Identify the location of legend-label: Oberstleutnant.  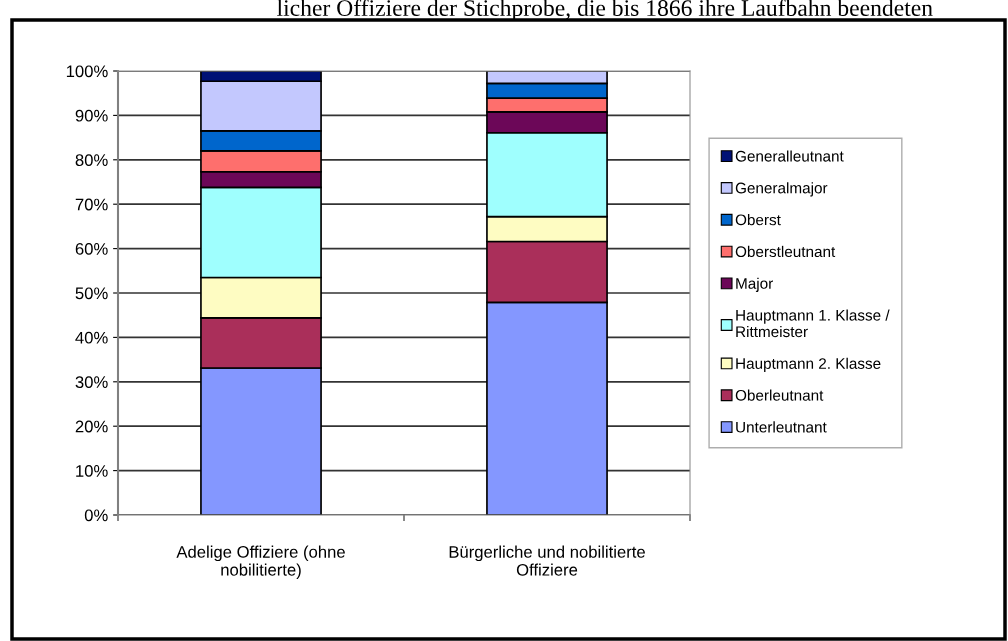
(785, 251).